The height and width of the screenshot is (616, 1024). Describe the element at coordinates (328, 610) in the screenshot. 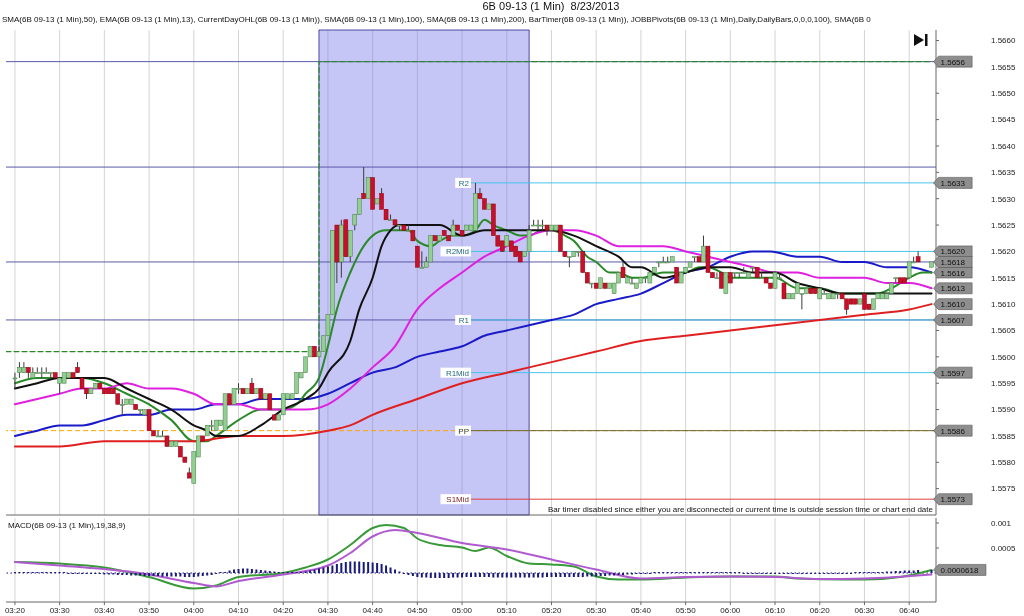

I see `x-tick-label: 04:30` at that location.